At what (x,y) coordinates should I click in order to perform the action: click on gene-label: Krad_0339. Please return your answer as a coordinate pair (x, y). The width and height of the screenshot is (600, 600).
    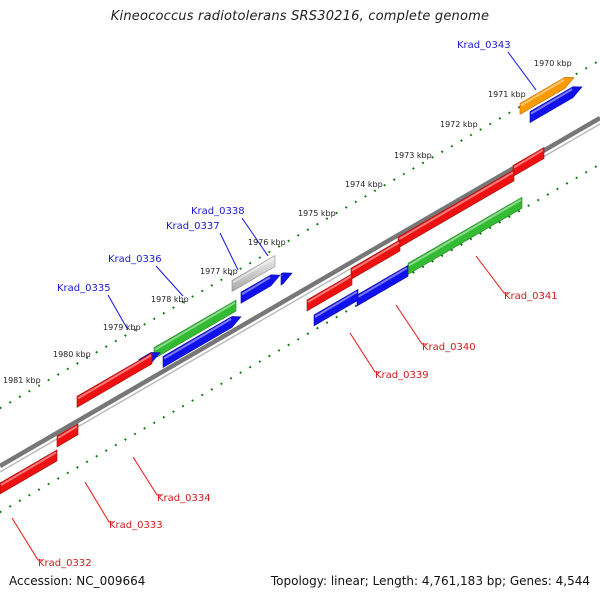
    Looking at the image, I should click on (402, 375).